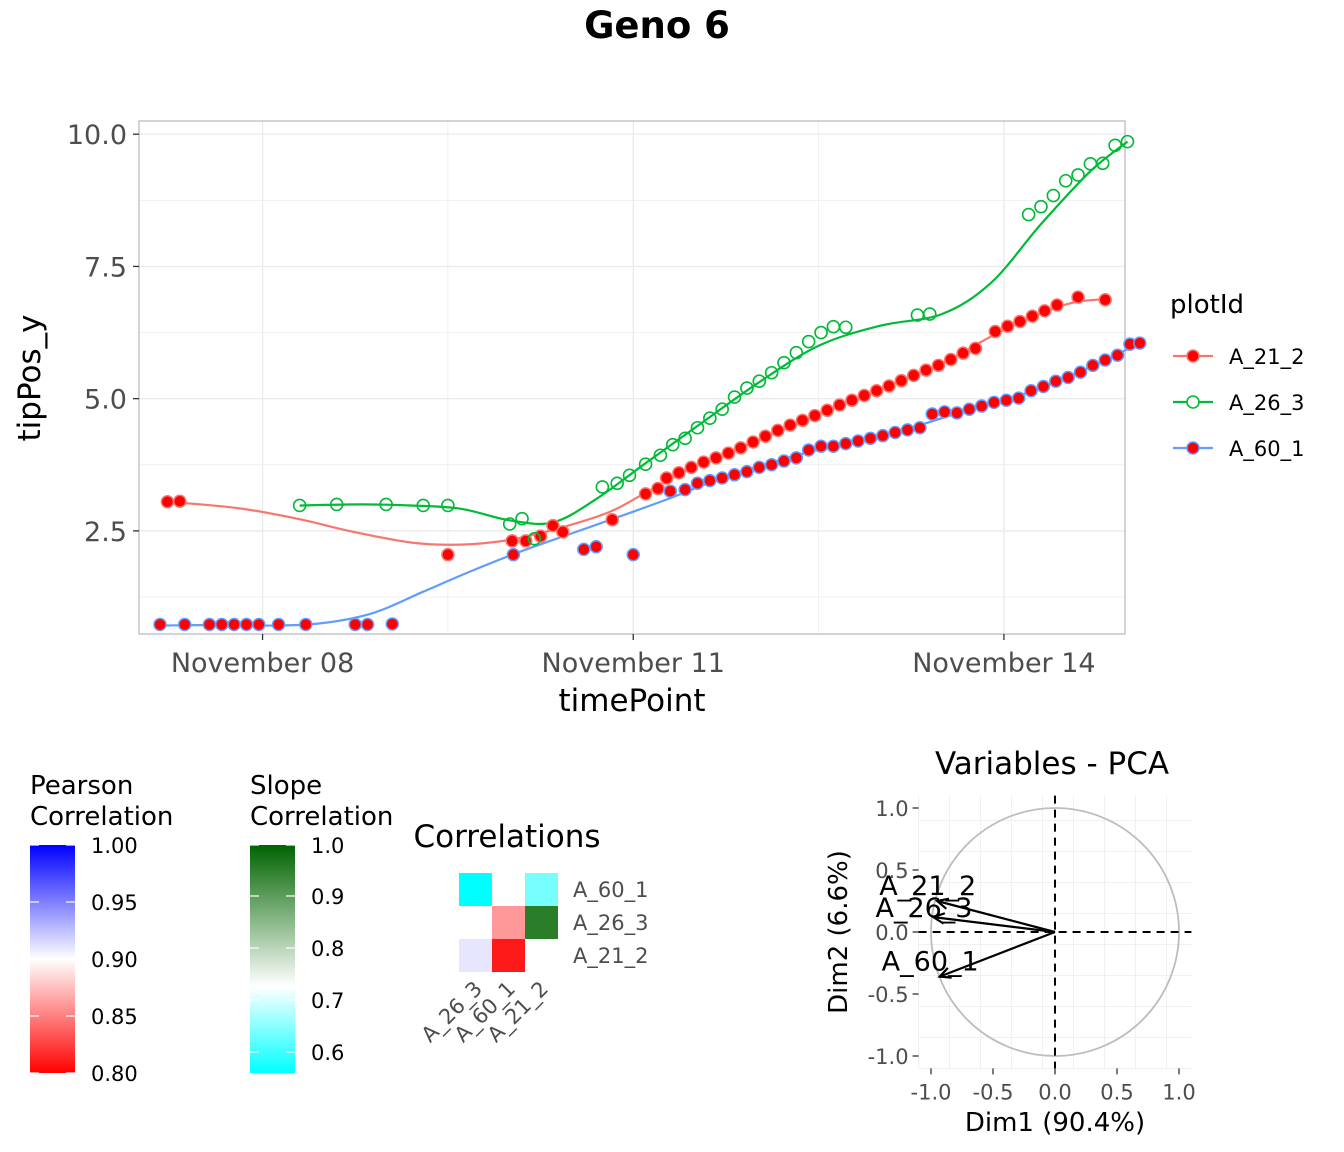 This screenshot has width=1344, height=1152. I want to click on pca-x-tick-label: -0.5, so click(993, 1092).